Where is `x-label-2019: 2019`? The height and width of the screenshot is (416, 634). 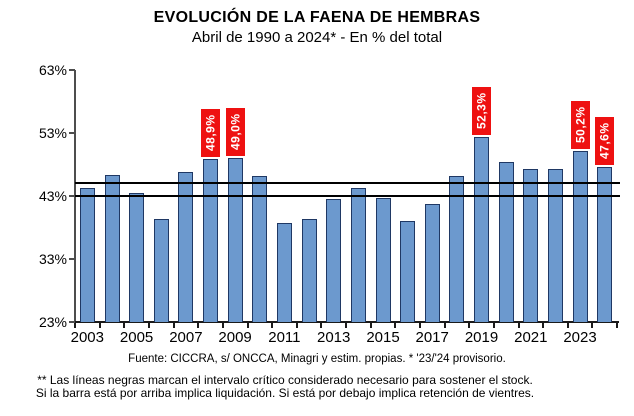
x-label-2019: 2019 is located at coordinates (481, 337).